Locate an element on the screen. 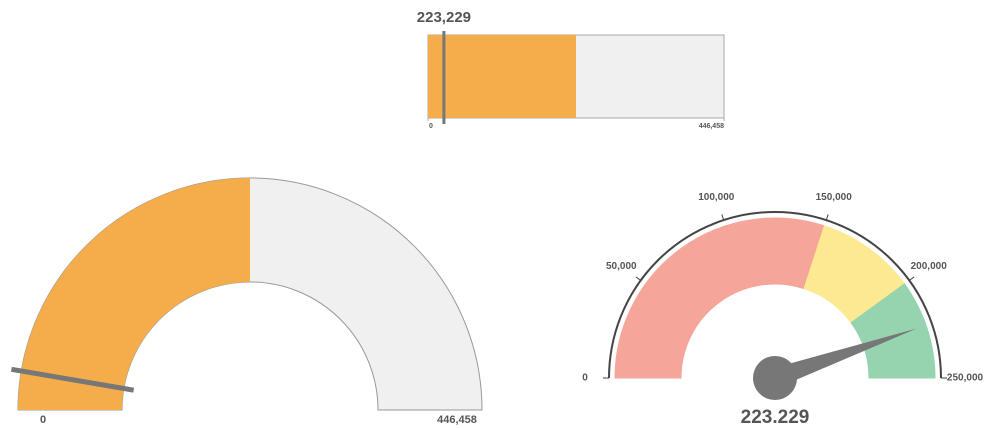 The width and height of the screenshot is (993, 428). tick-label: 50,000 is located at coordinates (621, 266).